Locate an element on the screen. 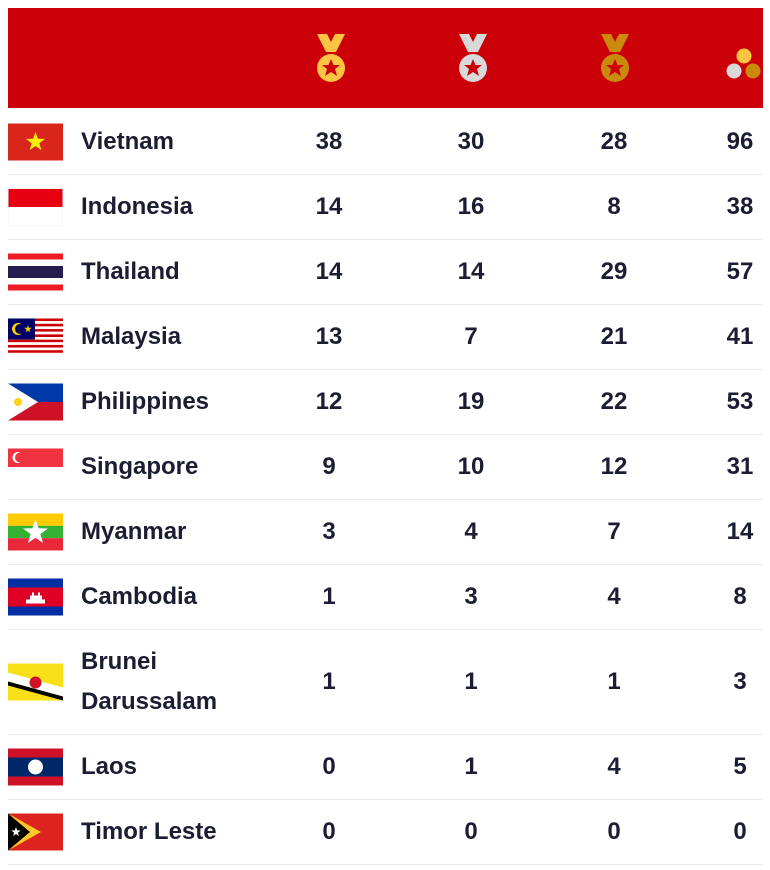 The width and height of the screenshot is (770, 870). flag-ph-icon is located at coordinates (35, 402).